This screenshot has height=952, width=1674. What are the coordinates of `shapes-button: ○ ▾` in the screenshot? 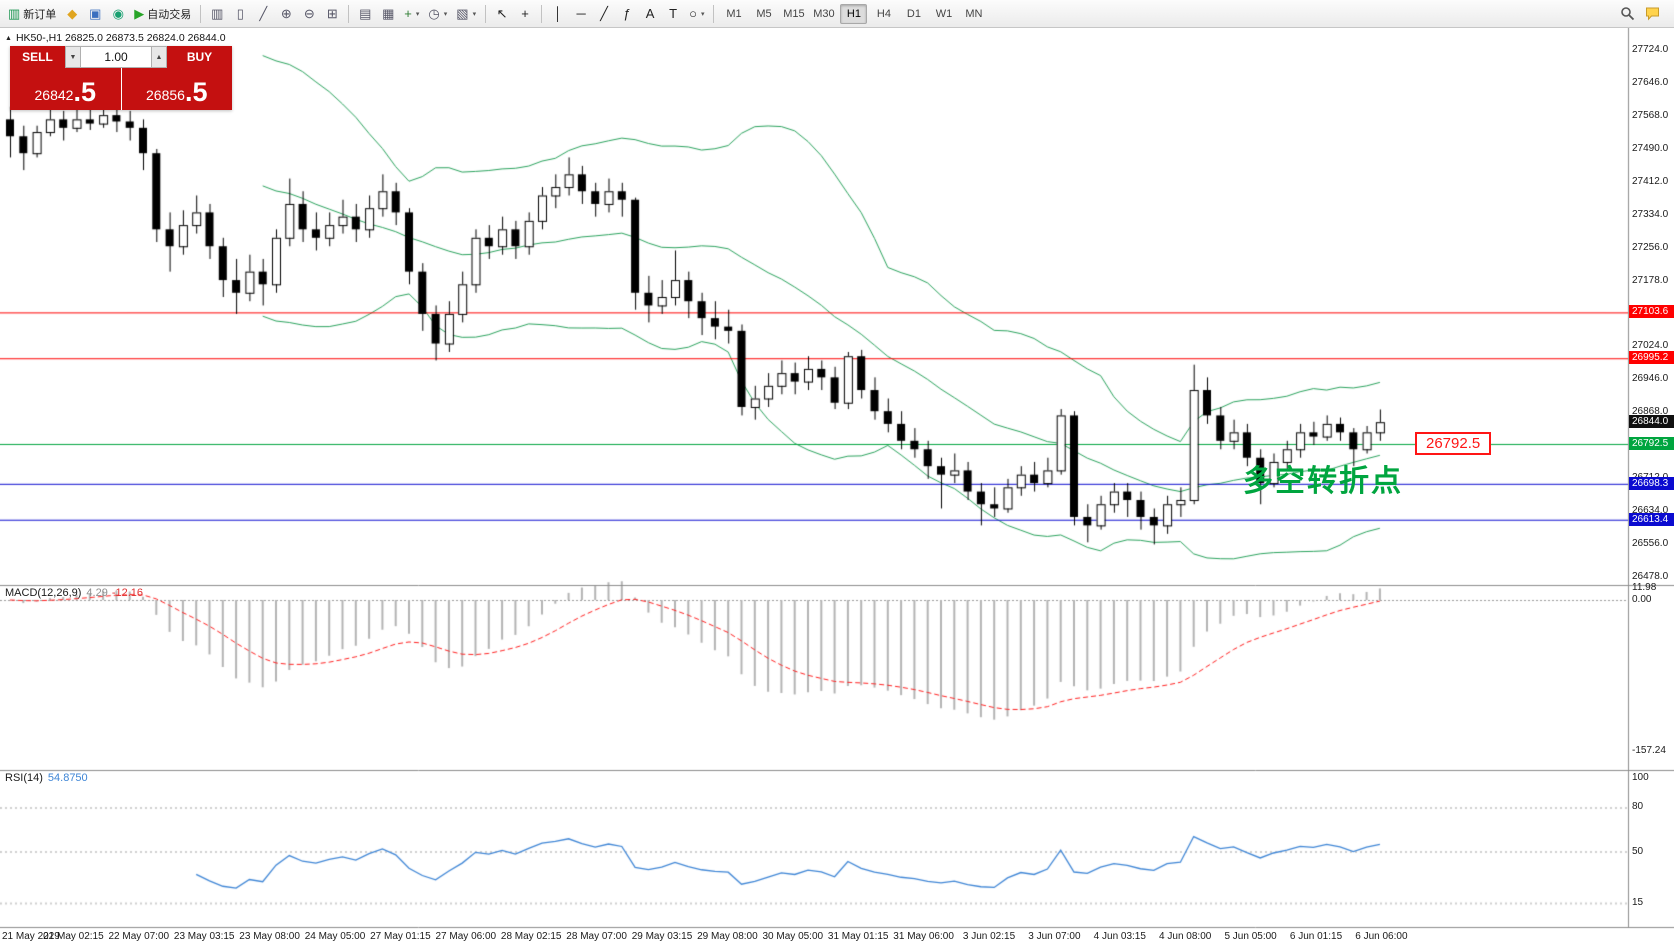 It's located at (696, 14).